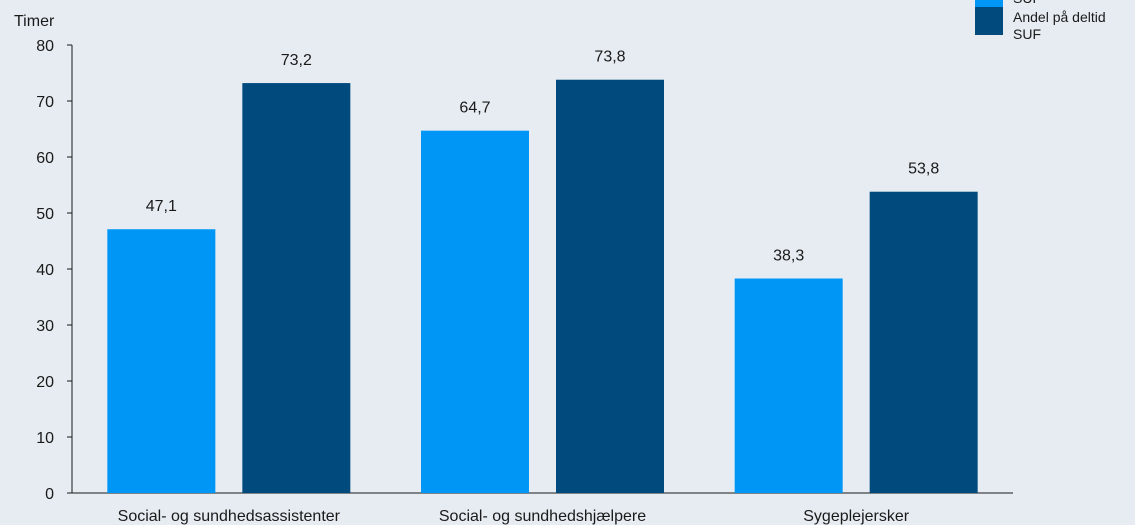 Image resolution: width=1135 pixels, height=525 pixels. Describe the element at coordinates (923, 169) in the screenshot. I see `data-label: 53,8` at that location.